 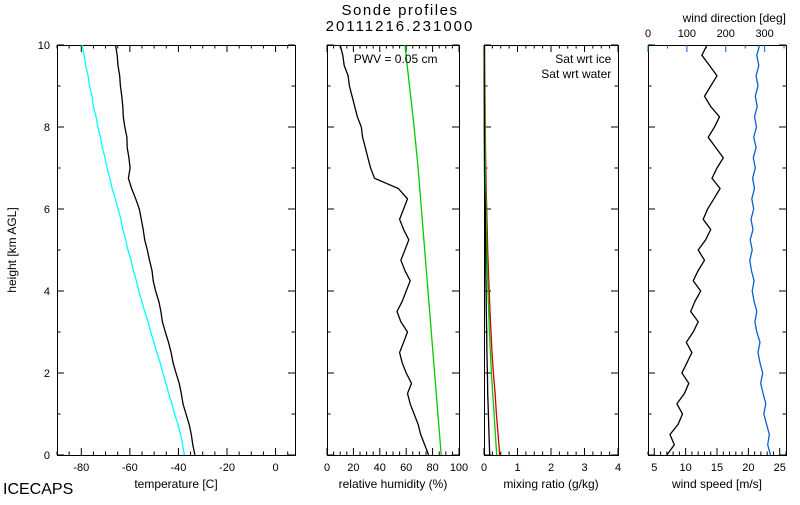 I want to click on series-temperature, so click(x=155, y=250).